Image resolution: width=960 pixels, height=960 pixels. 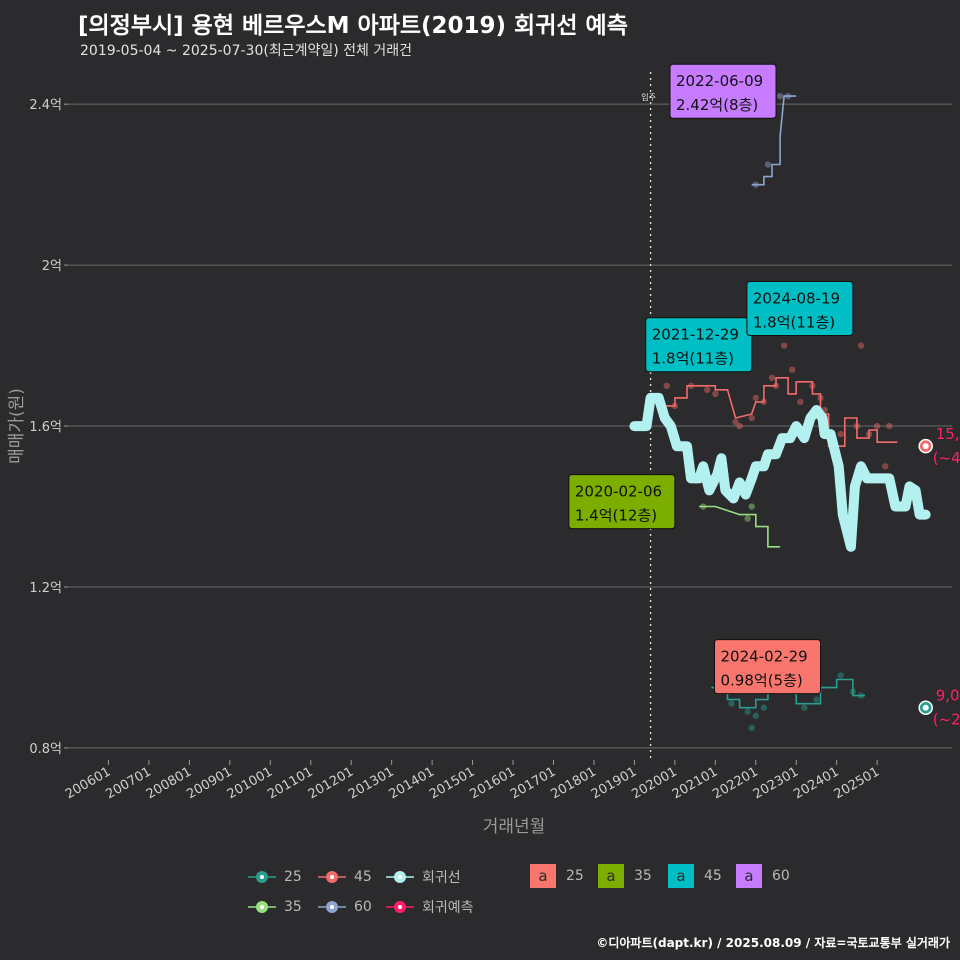 What do you see at coordinates (625, 876) in the screenshot?
I see `legend-item: a 35` at bounding box center [625, 876].